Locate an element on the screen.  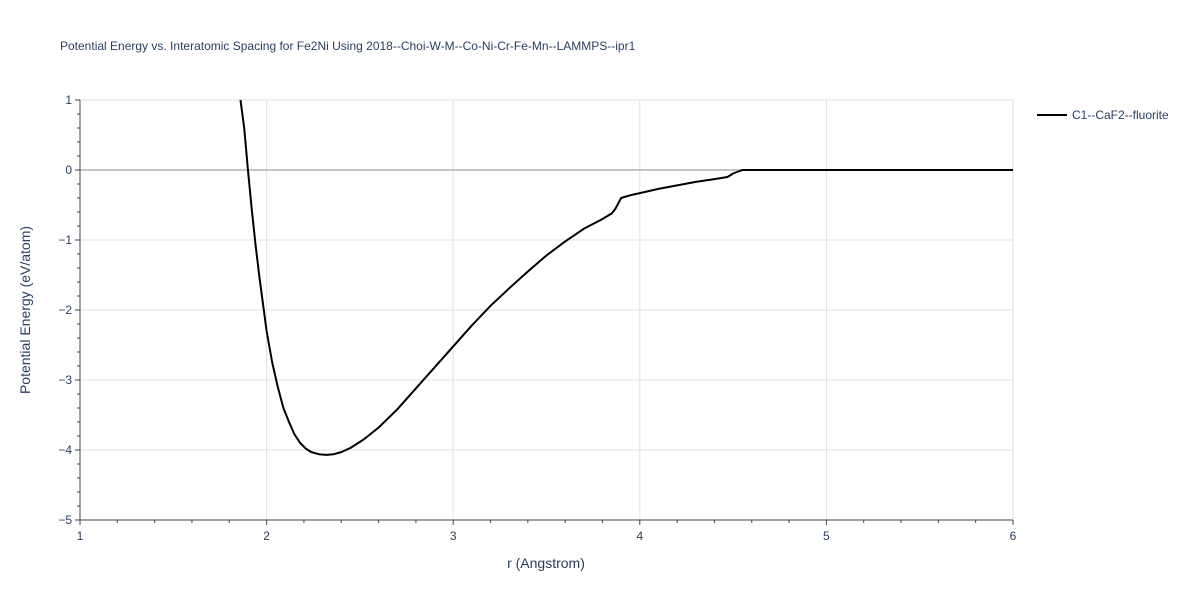
y-axis-title: Potential Energy (eV/atom) is located at coordinates (25, 310).